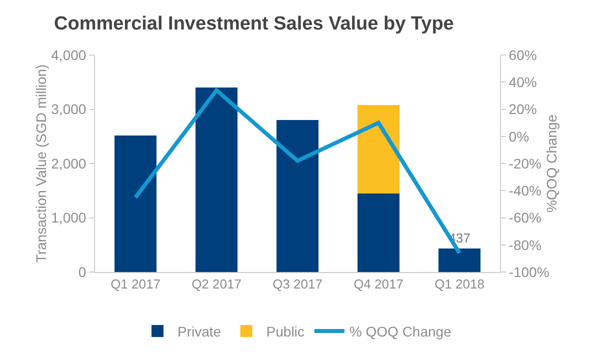 This screenshot has height=360, width=600. I want to click on x-tick-label: Q2 2017, so click(217, 284).